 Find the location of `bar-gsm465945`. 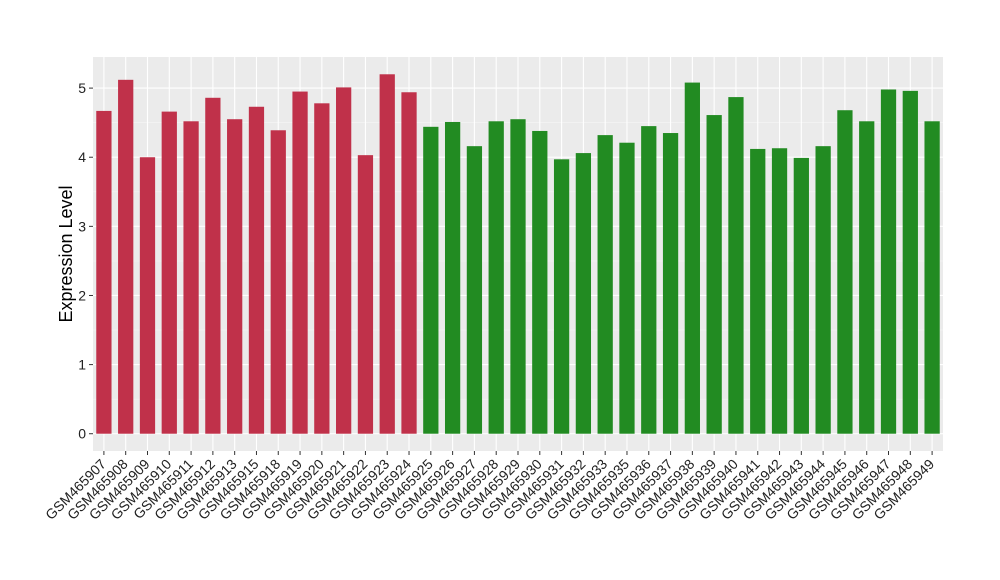

bar-gsm465945 is located at coordinates (845, 272).